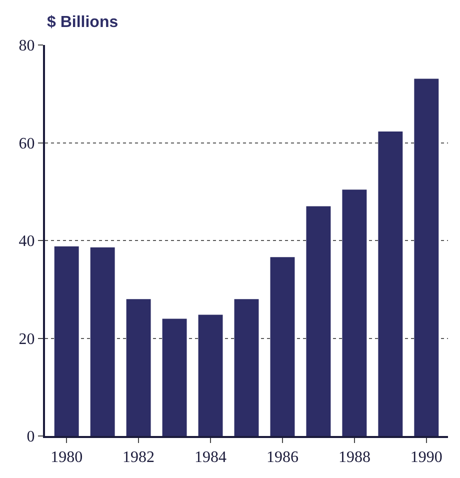  Describe the element at coordinates (26, 143) in the screenshot. I see `y-tick-label: 60` at that location.